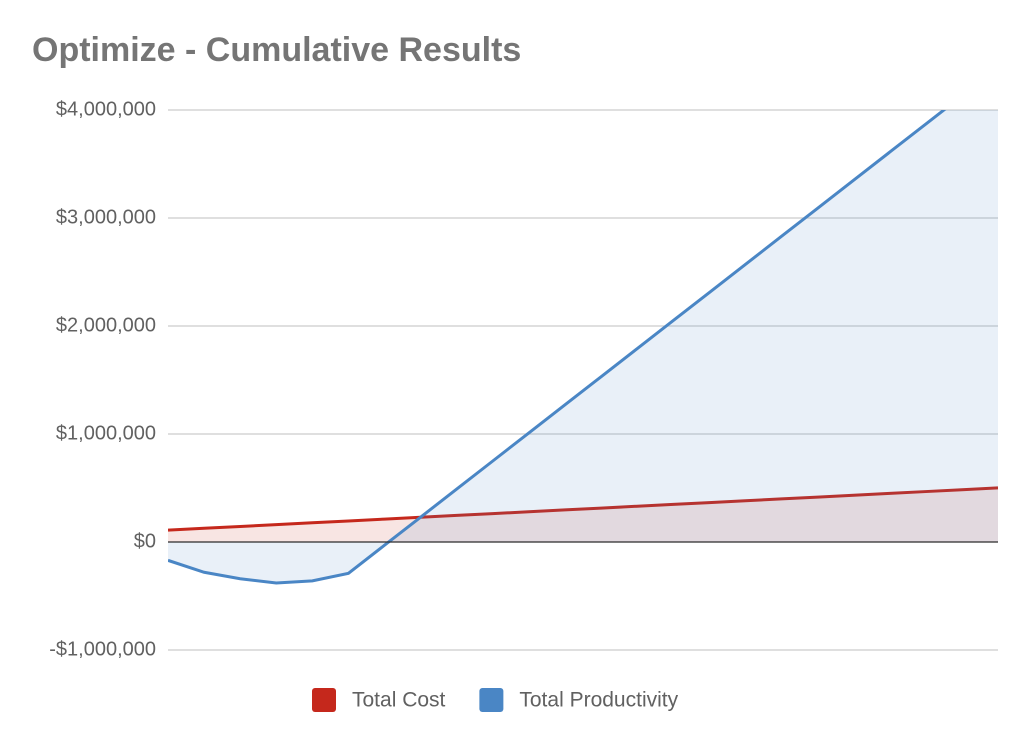  What do you see at coordinates (106, 109) in the screenshot?
I see `y-tick-label: $4,000,000` at bounding box center [106, 109].